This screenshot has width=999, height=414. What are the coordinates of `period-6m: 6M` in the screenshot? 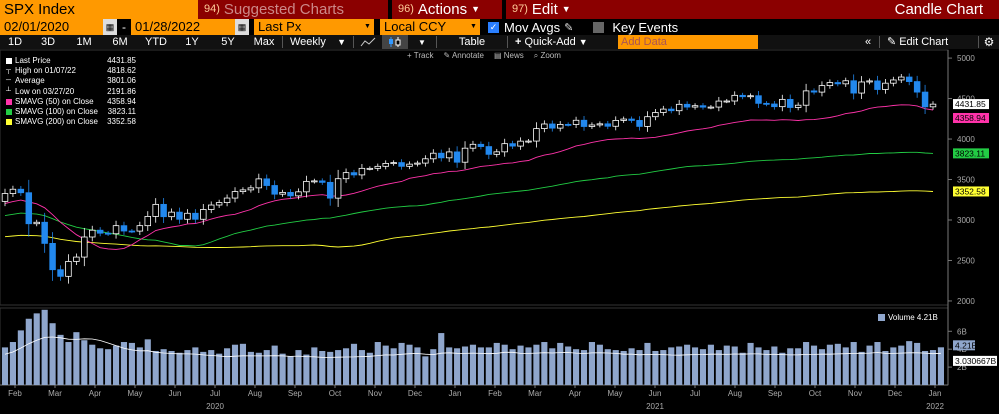 It's located at (120, 42).